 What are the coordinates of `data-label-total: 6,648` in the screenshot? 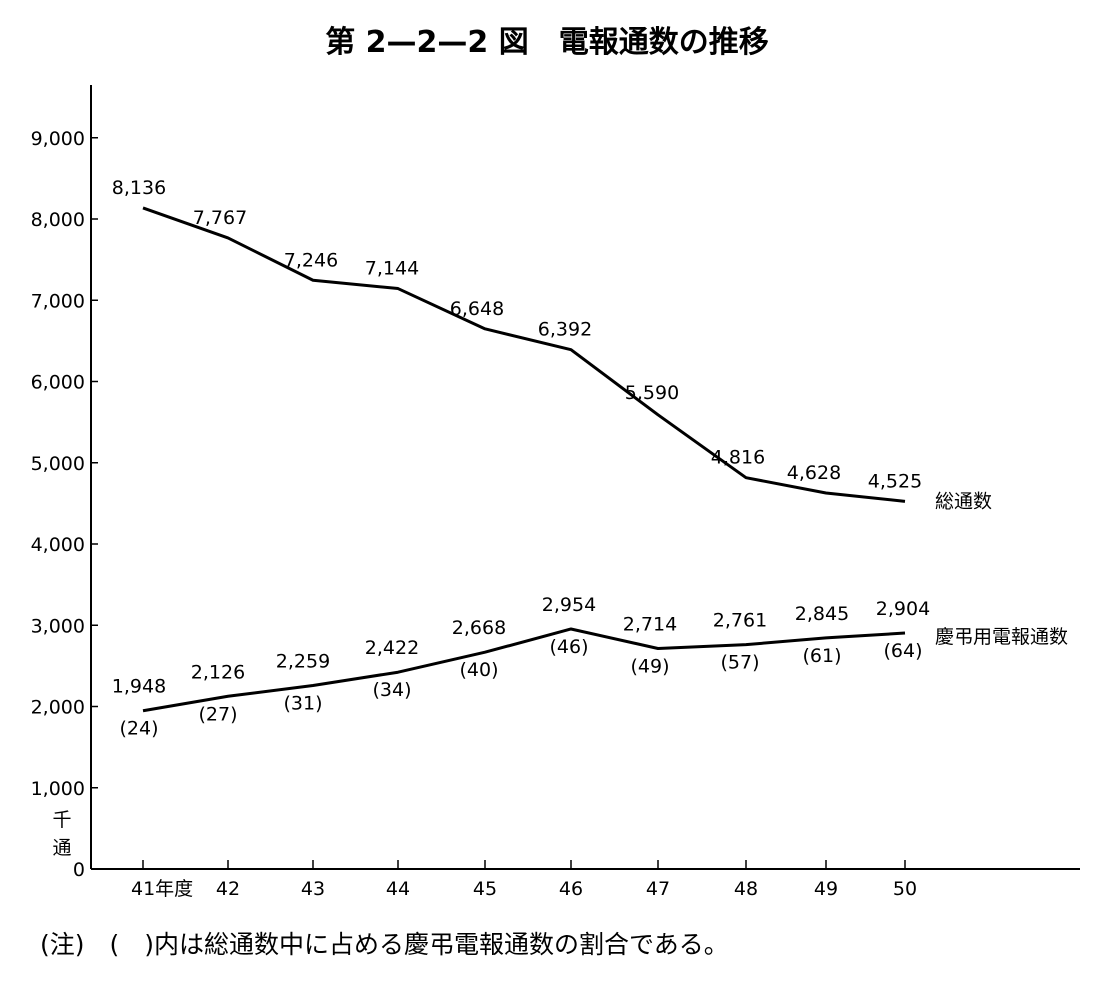 It's located at (477, 309).